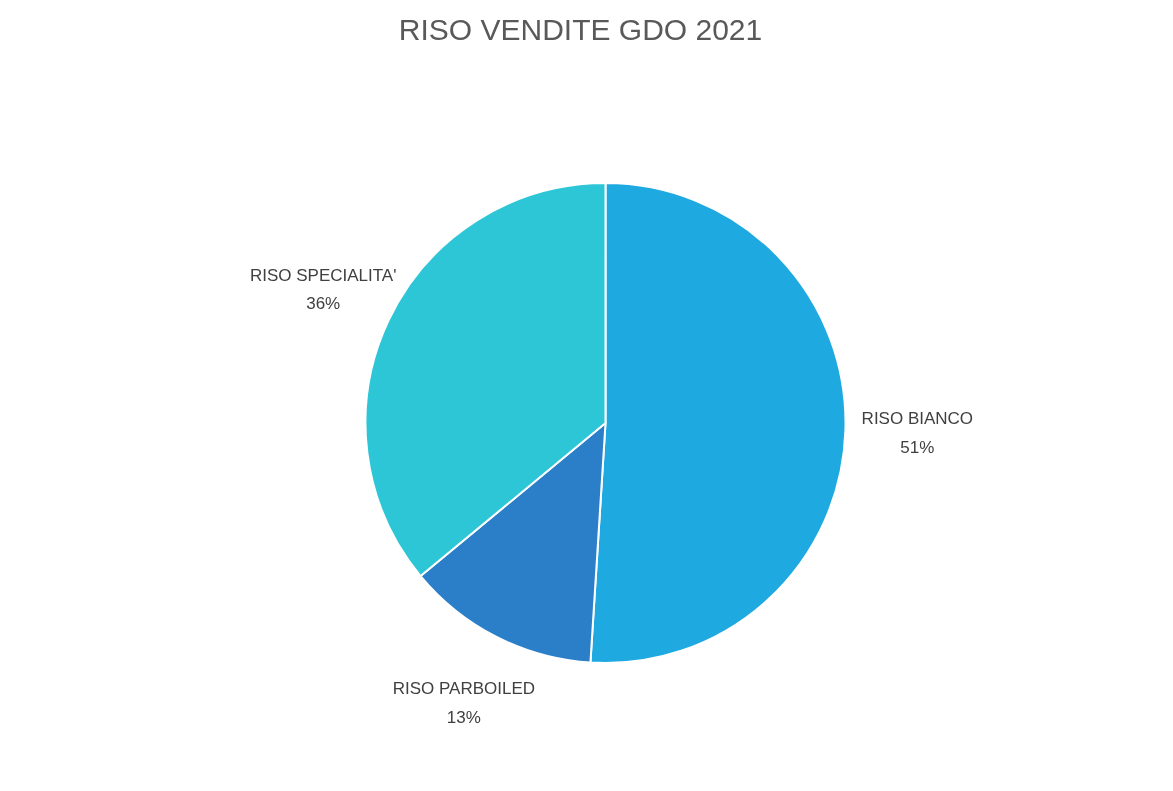 This screenshot has width=1173, height=791. What do you see at coordinates (580, 29) in the screenshot?
I see `chart-title: RISO VENDITE GDO 2021` at bounding box center [580, 29].